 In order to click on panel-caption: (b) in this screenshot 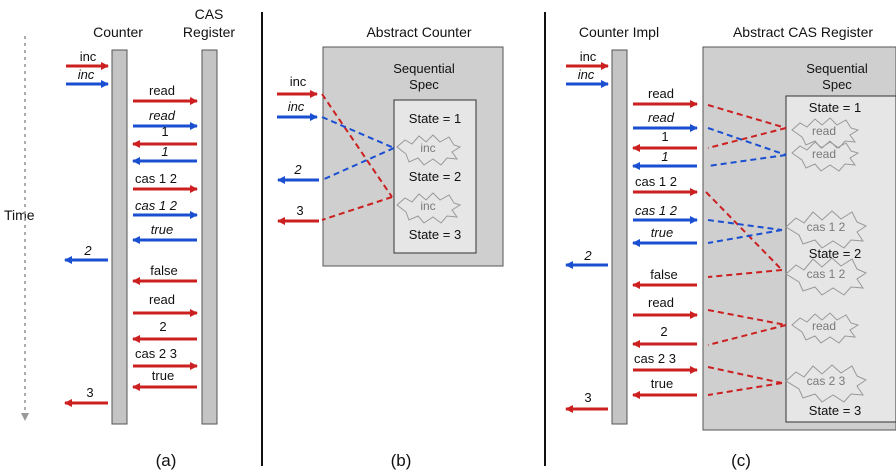, I will do `click(401, 460)`.